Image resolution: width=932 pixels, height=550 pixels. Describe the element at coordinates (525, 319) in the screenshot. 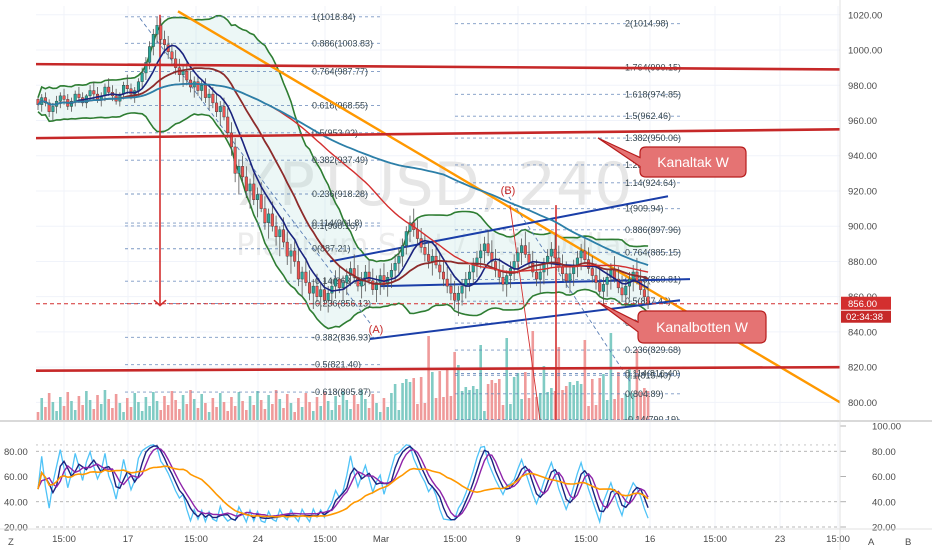

I see `channel-bottom-line` at that location.